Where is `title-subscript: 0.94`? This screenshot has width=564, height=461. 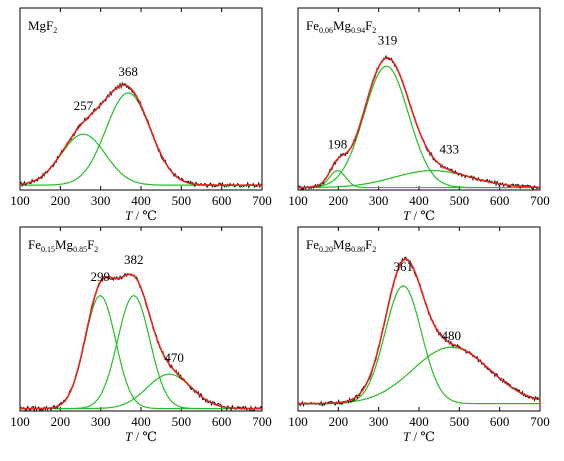
title-subscript: 0.94 is located at coordinates (358, 30).